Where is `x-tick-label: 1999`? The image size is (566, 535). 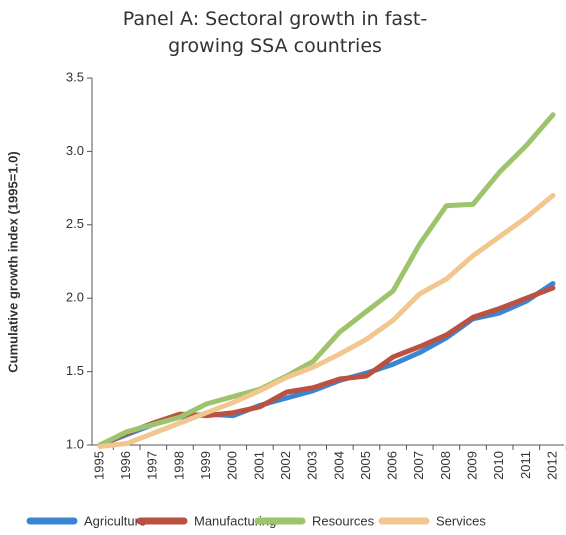
x-tick-label: 1999 is located at coordinates (205, 465).